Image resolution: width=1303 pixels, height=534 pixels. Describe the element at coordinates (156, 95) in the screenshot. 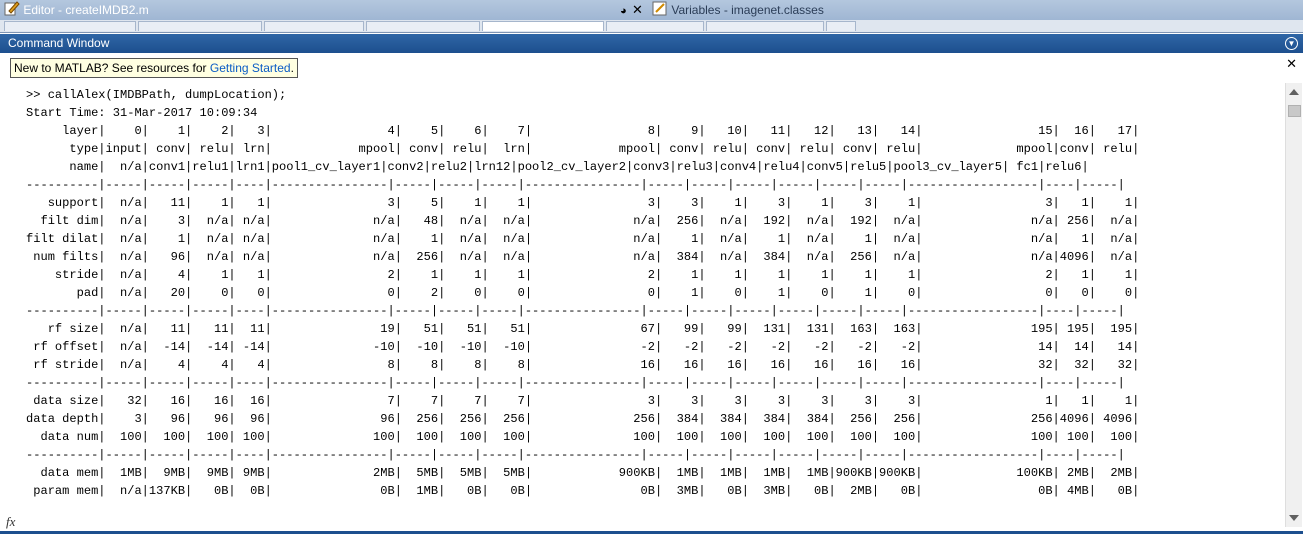

I see `console-line: >> callAlex(IMDBPath, dumpLocation);` at that location.